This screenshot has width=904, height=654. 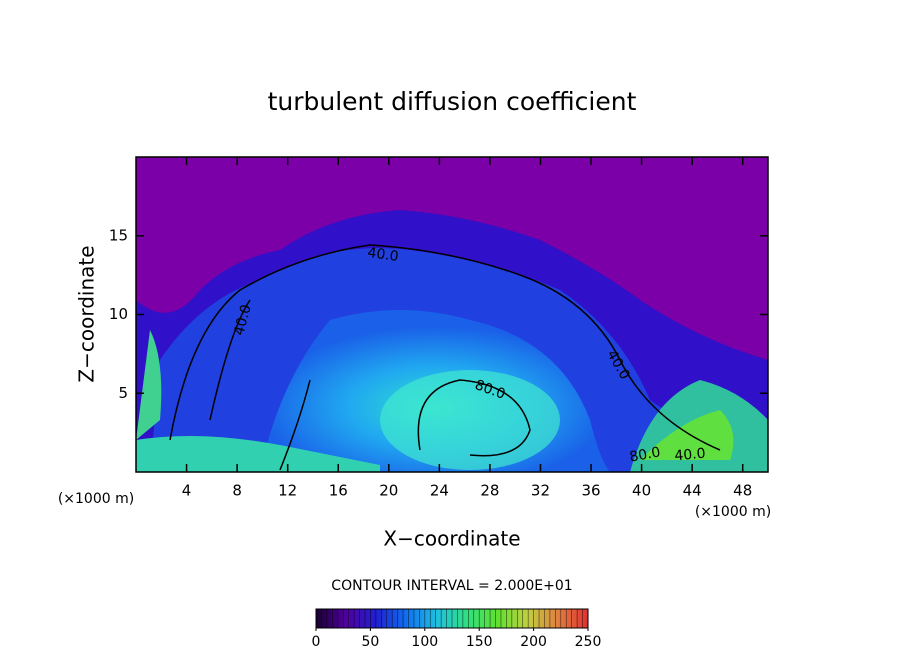 What do you see at coordinates (338, 491) in the screenshot?
I see `x-tick-label: 16` at bounding box center [338, 491].